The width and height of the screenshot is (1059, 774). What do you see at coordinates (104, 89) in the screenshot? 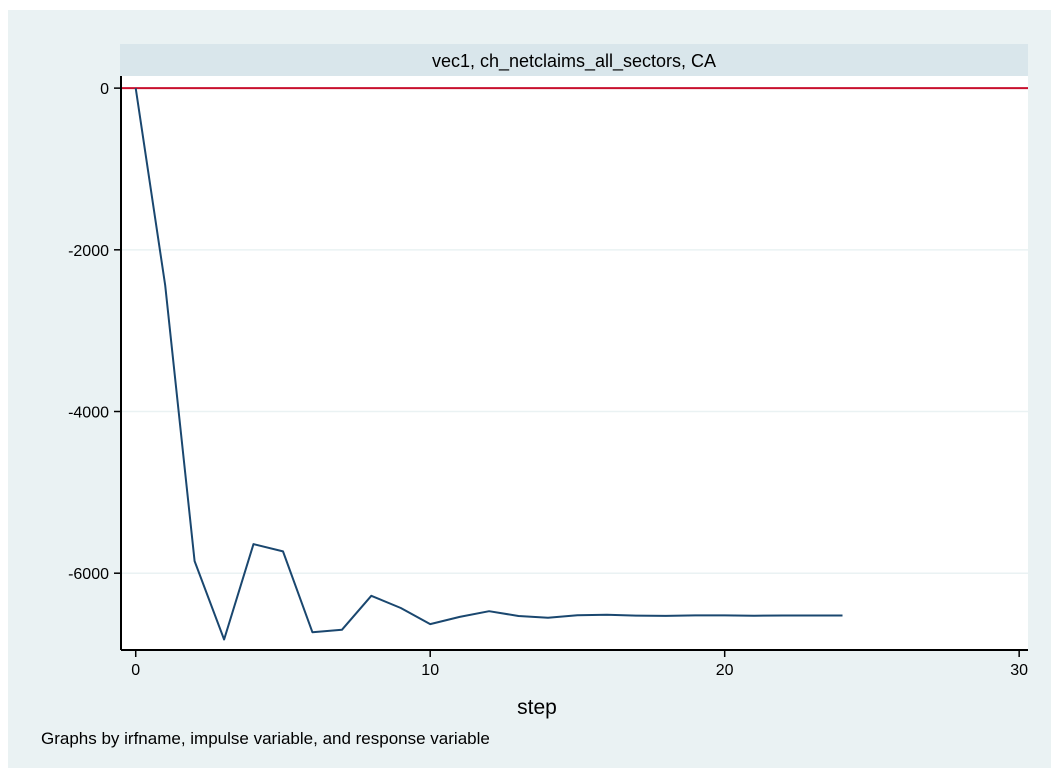
I see `y-tick-label: 0` at bounding box center [104, 89].